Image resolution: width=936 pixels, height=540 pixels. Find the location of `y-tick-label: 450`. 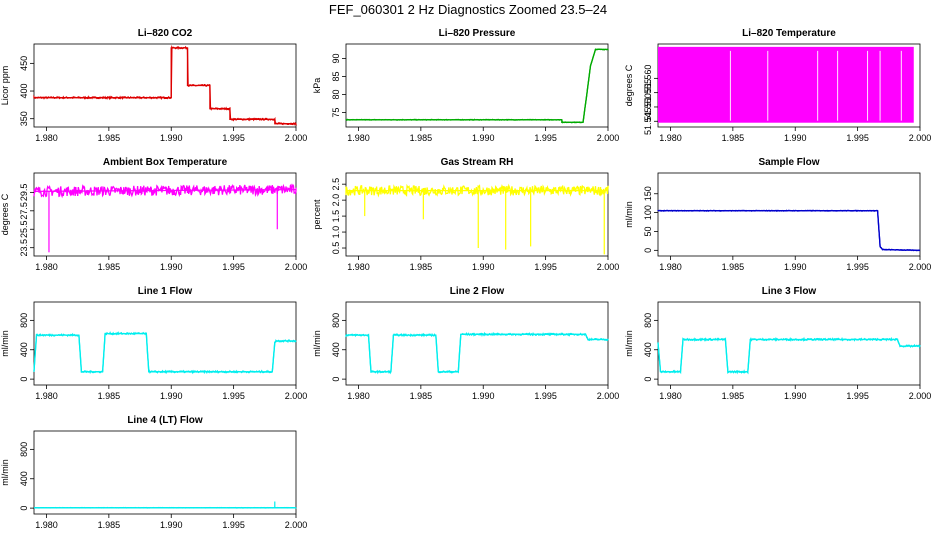

y-tick-label: 450 is located at coordinates (24, 63).